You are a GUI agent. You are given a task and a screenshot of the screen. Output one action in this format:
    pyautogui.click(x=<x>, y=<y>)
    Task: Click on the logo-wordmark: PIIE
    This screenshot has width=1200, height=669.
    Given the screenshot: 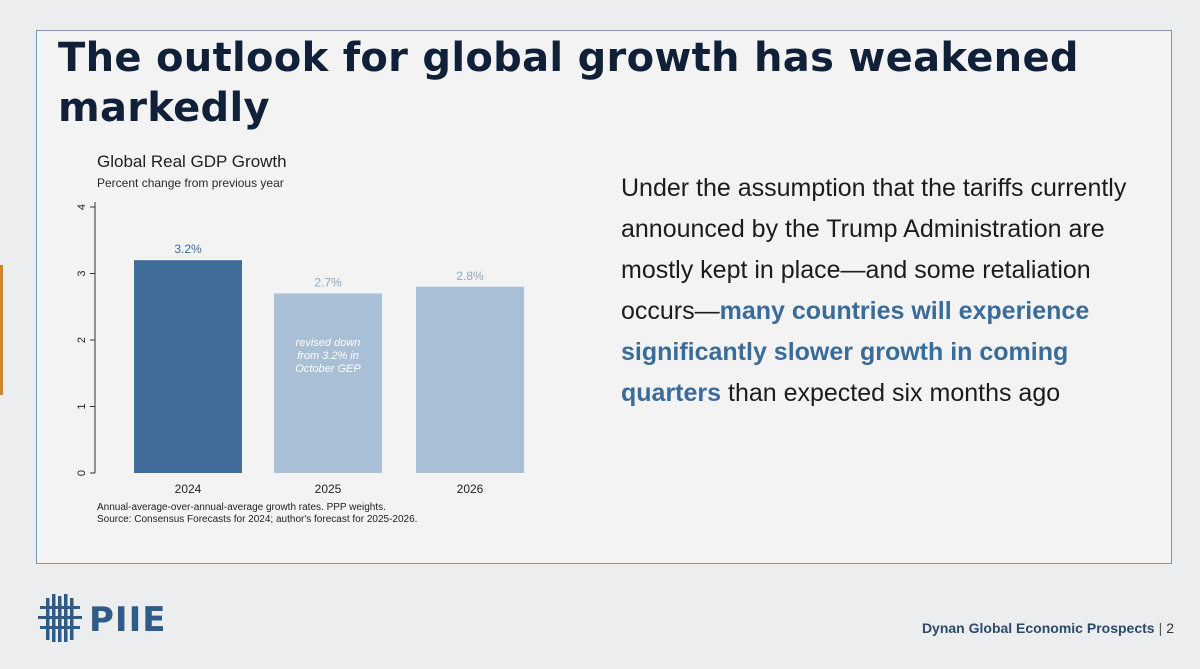 What is the action you would take?
    pyautogui.click(x=128, y=620)
    